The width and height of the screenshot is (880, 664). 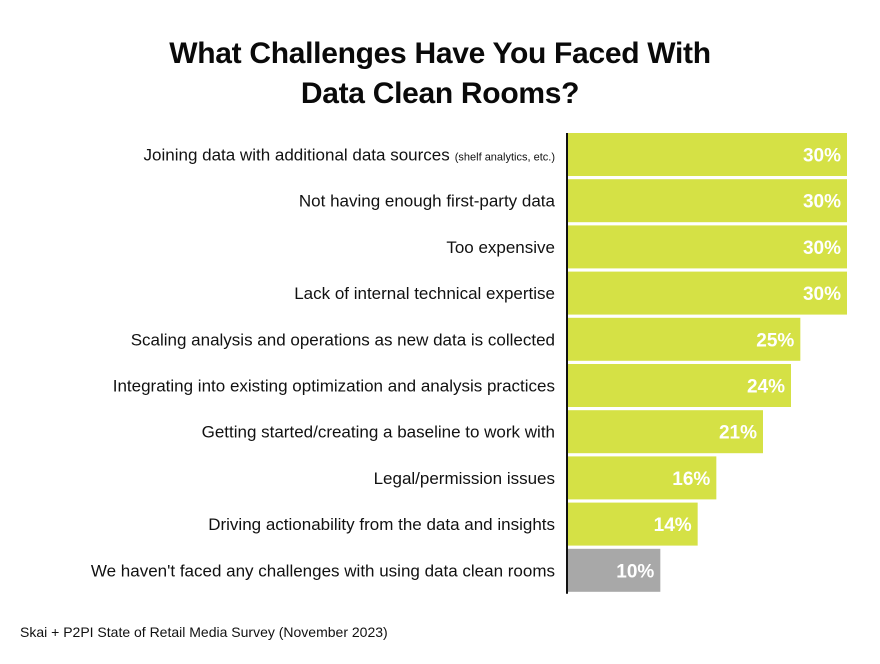 What do you see at coordinates (822, 202) in the screenshot?
I see `value-label-2: 30%` at bounding box center [822, 202].